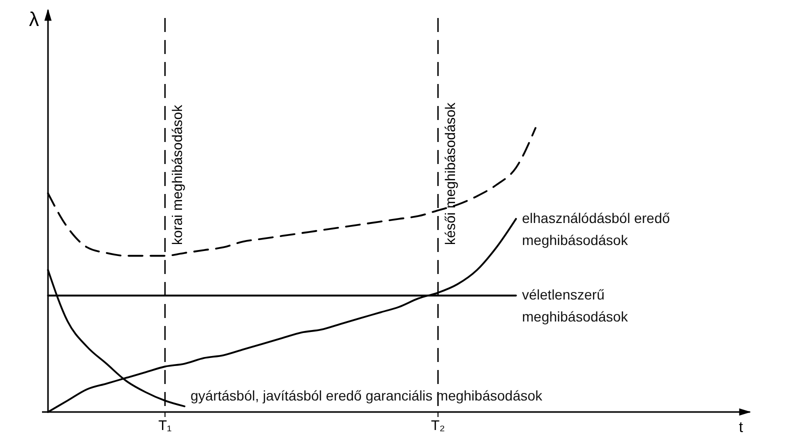  I want to click on x-axis-title: t, so click(741, 427).